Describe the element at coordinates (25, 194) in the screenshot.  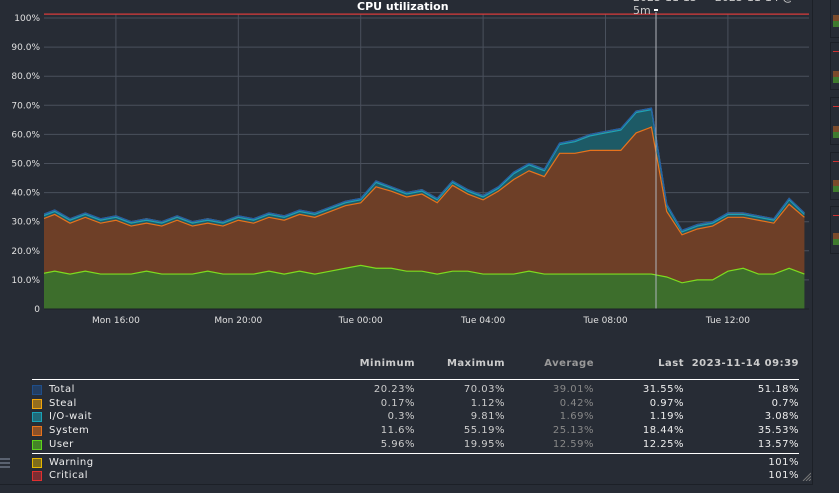
I see `y-tick-label: 40.0%` at that location.